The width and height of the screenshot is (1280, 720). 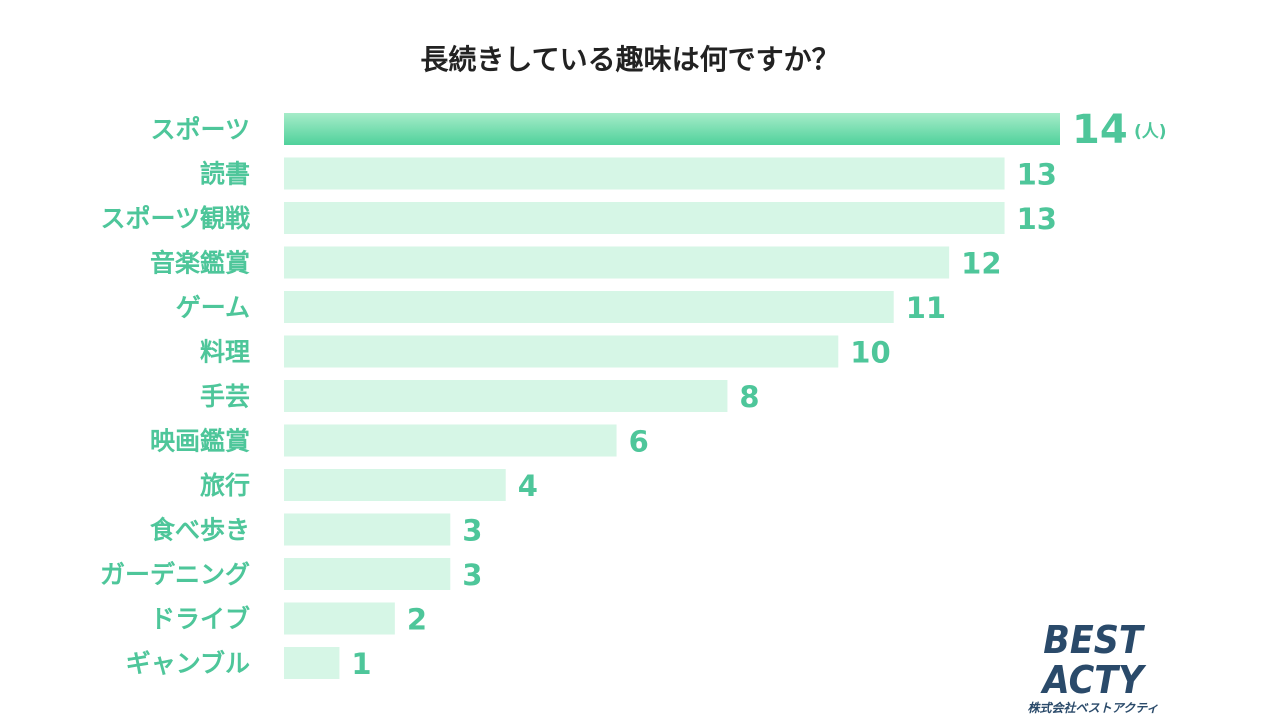 I want to click on value-label: 6, so click(x=639, y=442).